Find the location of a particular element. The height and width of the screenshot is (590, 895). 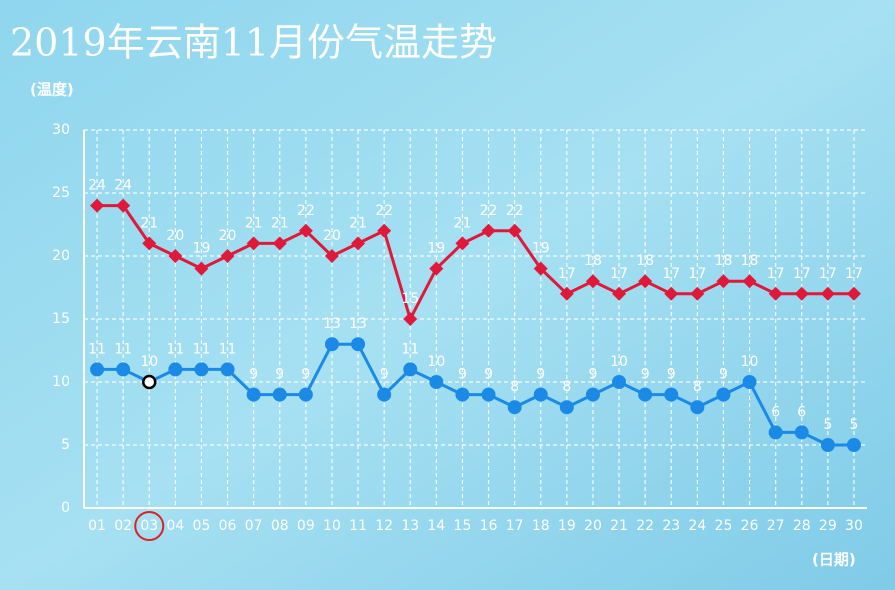

x-tick-label: 26 is located at coordinates (750, 526).